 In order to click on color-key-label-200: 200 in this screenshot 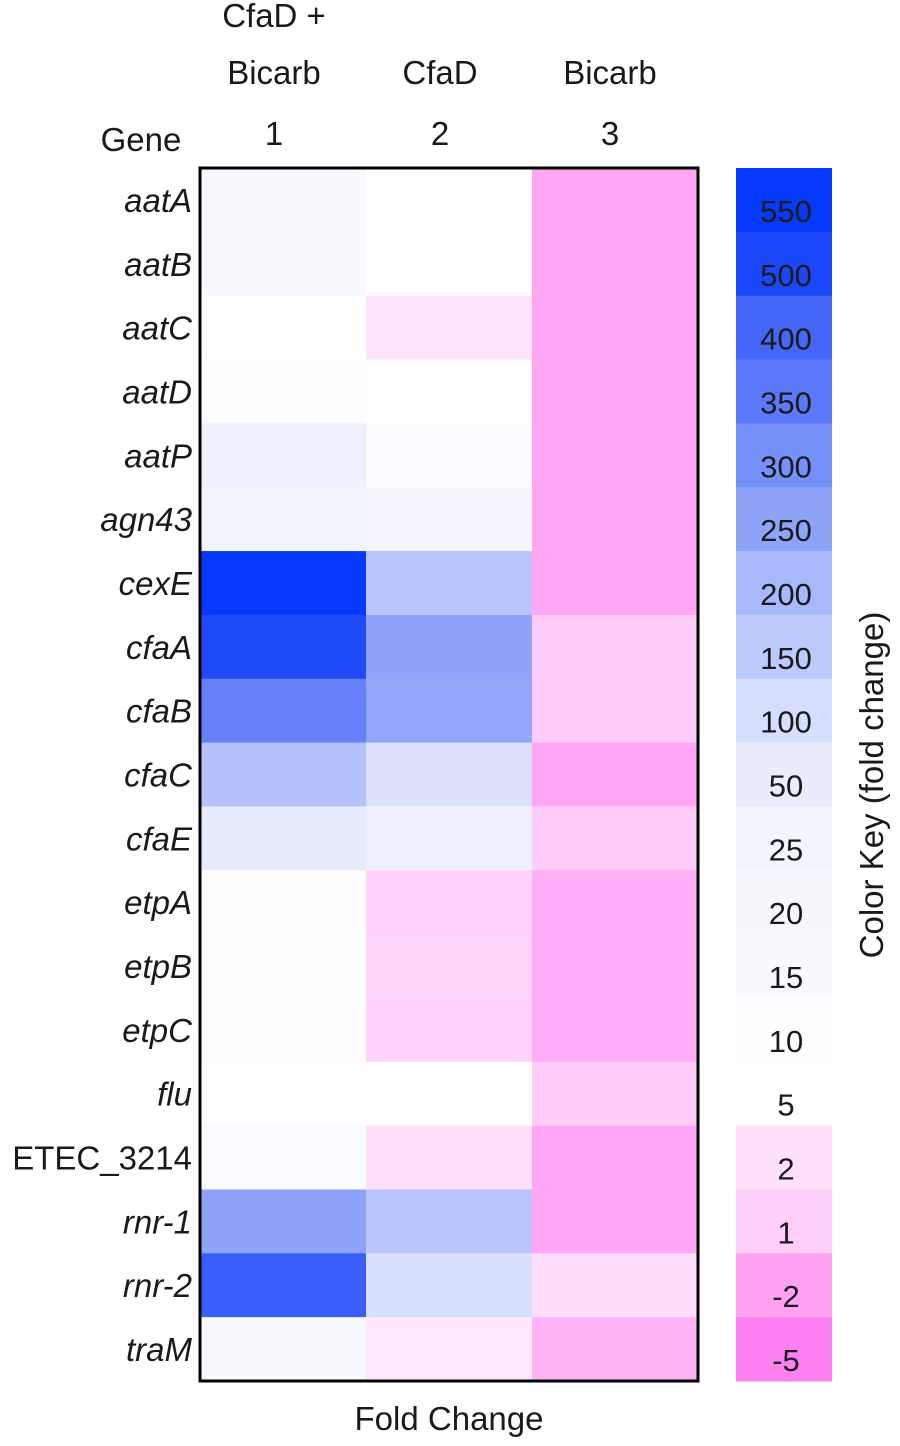, I will do `click(786, 594)`.